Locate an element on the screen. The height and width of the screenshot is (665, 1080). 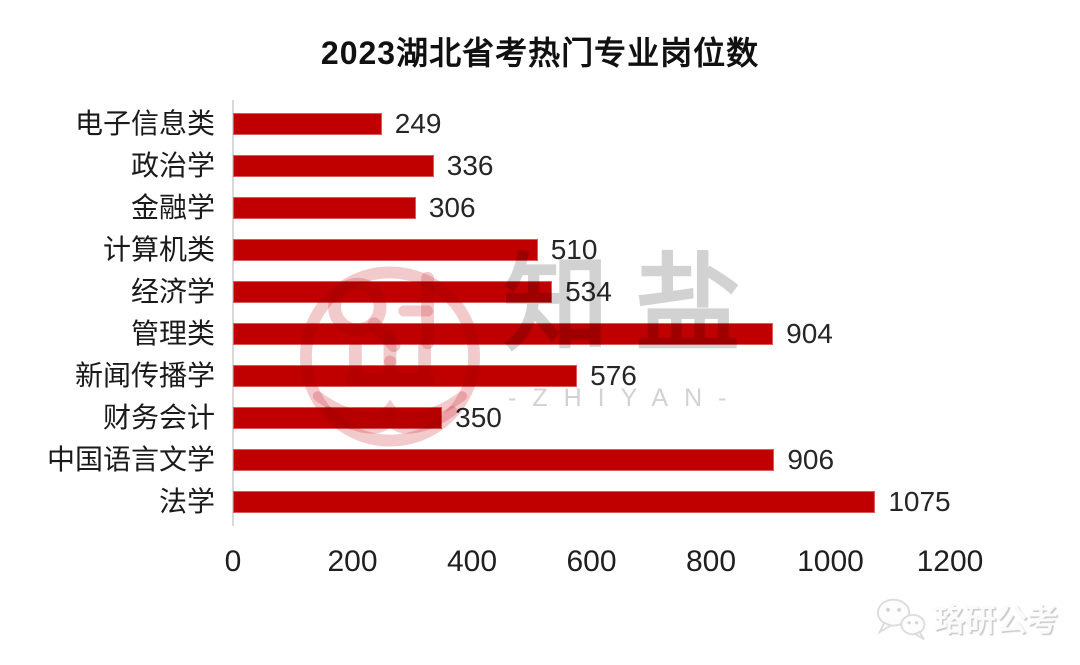
value-label: 306 is located at coordinates (452, 207).